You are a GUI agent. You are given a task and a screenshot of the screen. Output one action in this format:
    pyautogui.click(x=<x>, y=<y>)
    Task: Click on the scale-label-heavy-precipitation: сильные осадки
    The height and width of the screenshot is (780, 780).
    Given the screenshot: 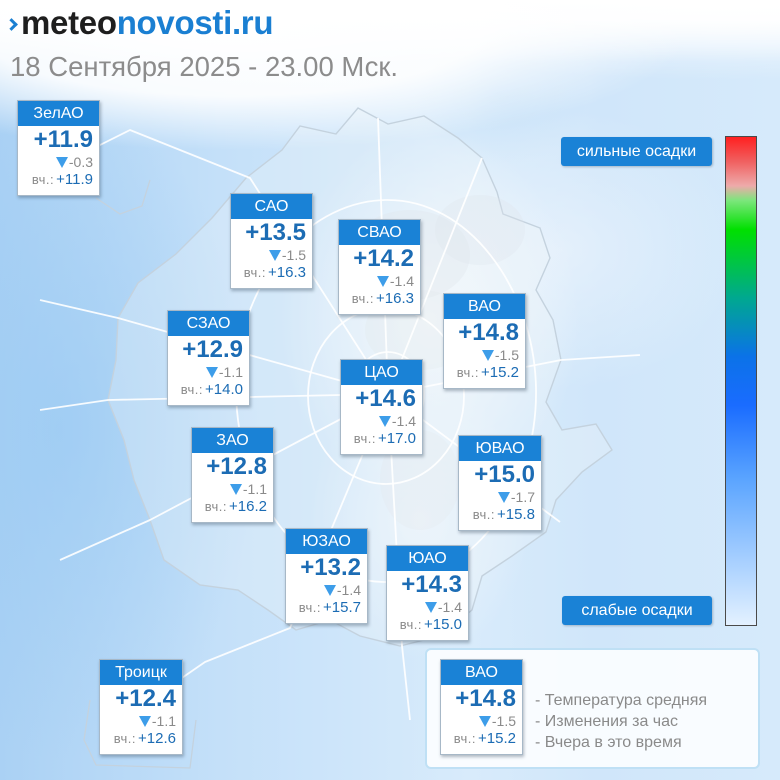 What is the action you would take?
    pyautogui.click(x=636, y=151)
    